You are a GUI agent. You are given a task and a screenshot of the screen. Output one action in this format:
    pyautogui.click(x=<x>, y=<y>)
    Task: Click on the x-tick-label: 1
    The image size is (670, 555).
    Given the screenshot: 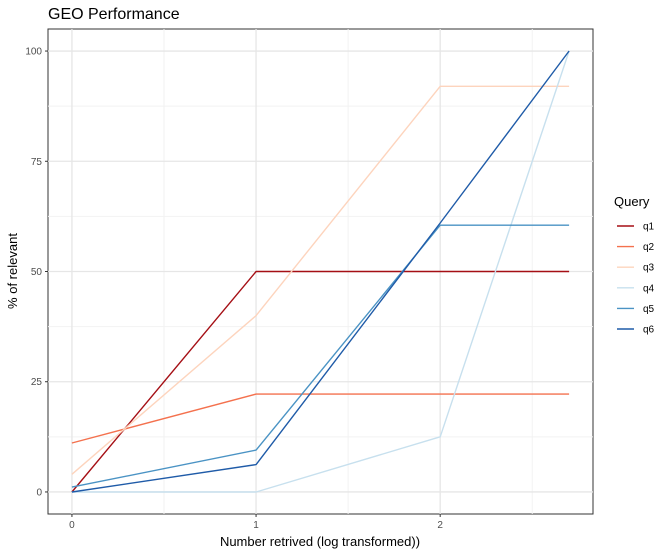 What is the action you would take?
    pyautogui.click(x=256, y=525)
    